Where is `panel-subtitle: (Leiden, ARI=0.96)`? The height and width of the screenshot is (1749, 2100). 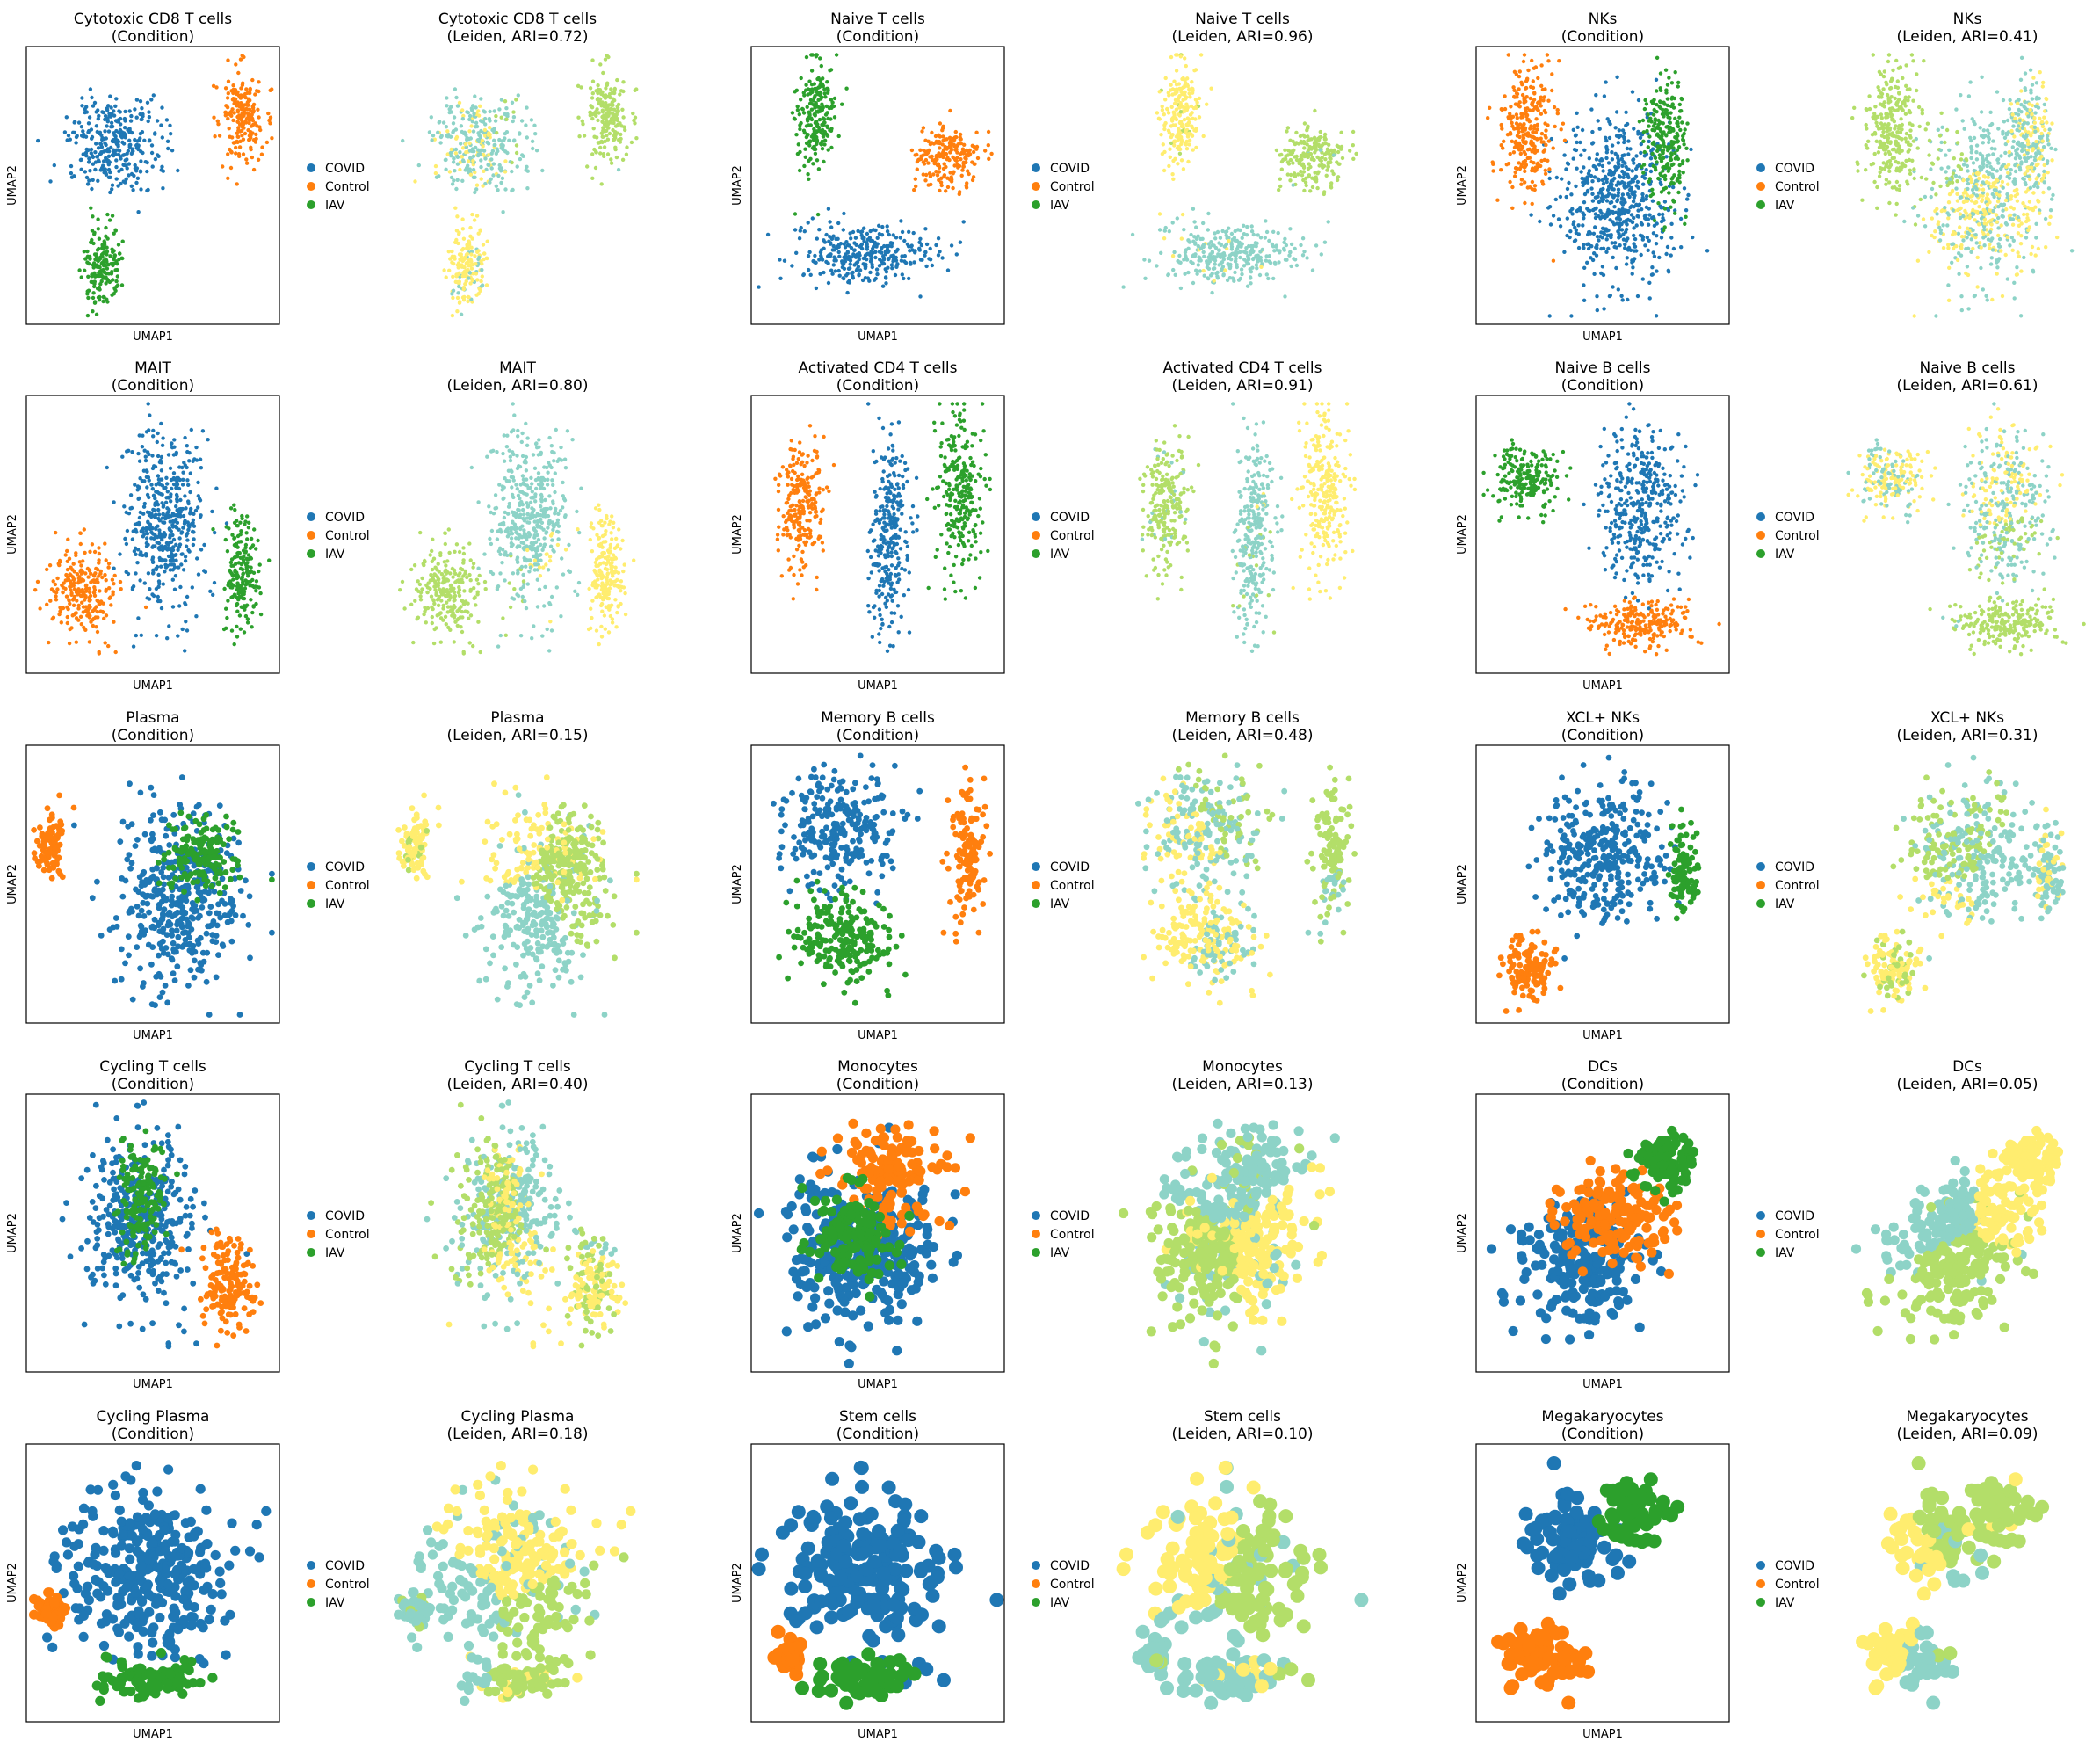
panel-subtitle: (Leiden, ARI=0.96) is located at coordinates (1242, 37).